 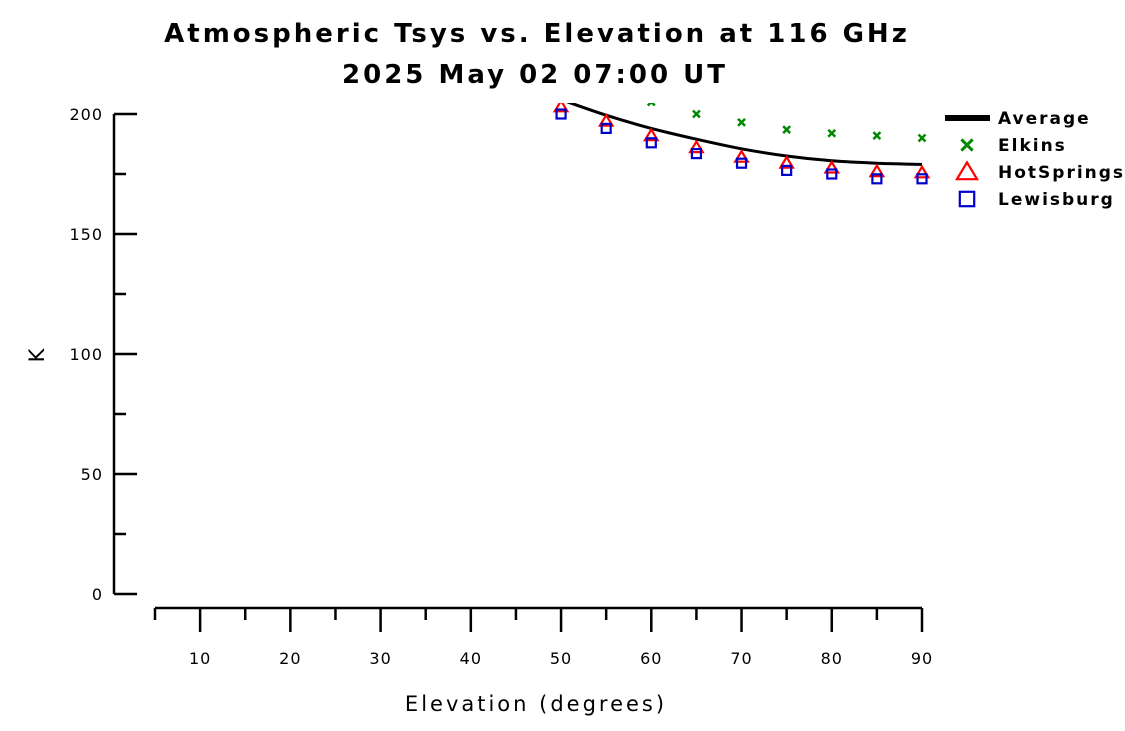 What do you see at coordinates (471, 658) in the screenshot?
I see `x-tick-label: 40` at bounding box center [471, 658].